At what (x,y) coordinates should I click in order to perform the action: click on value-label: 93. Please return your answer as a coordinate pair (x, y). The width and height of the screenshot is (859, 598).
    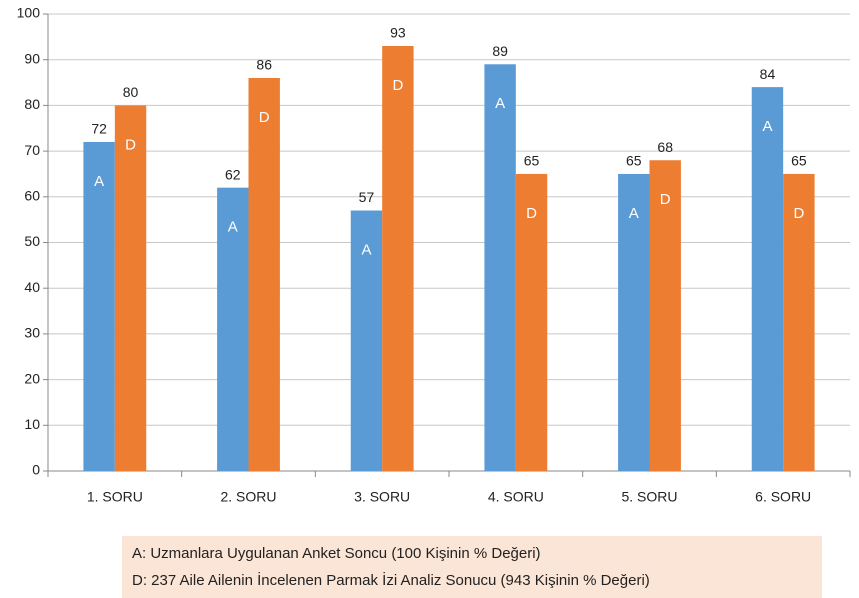
    Looking at the image, I should click on (398, 33).